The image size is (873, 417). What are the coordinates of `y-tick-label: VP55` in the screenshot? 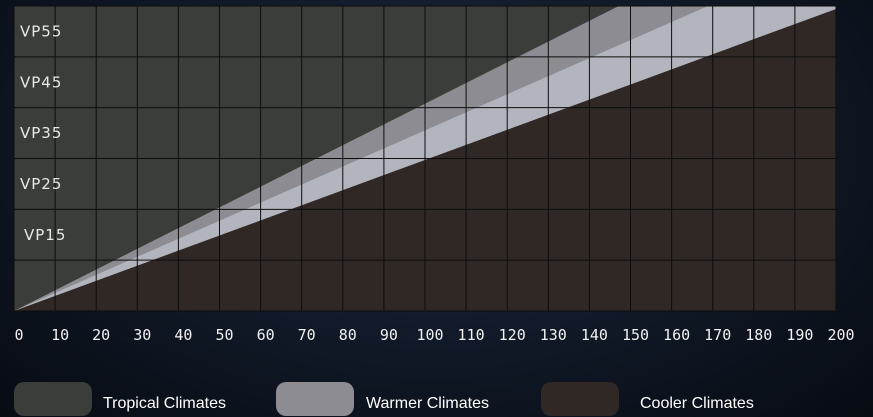 It's located at (41, 31).